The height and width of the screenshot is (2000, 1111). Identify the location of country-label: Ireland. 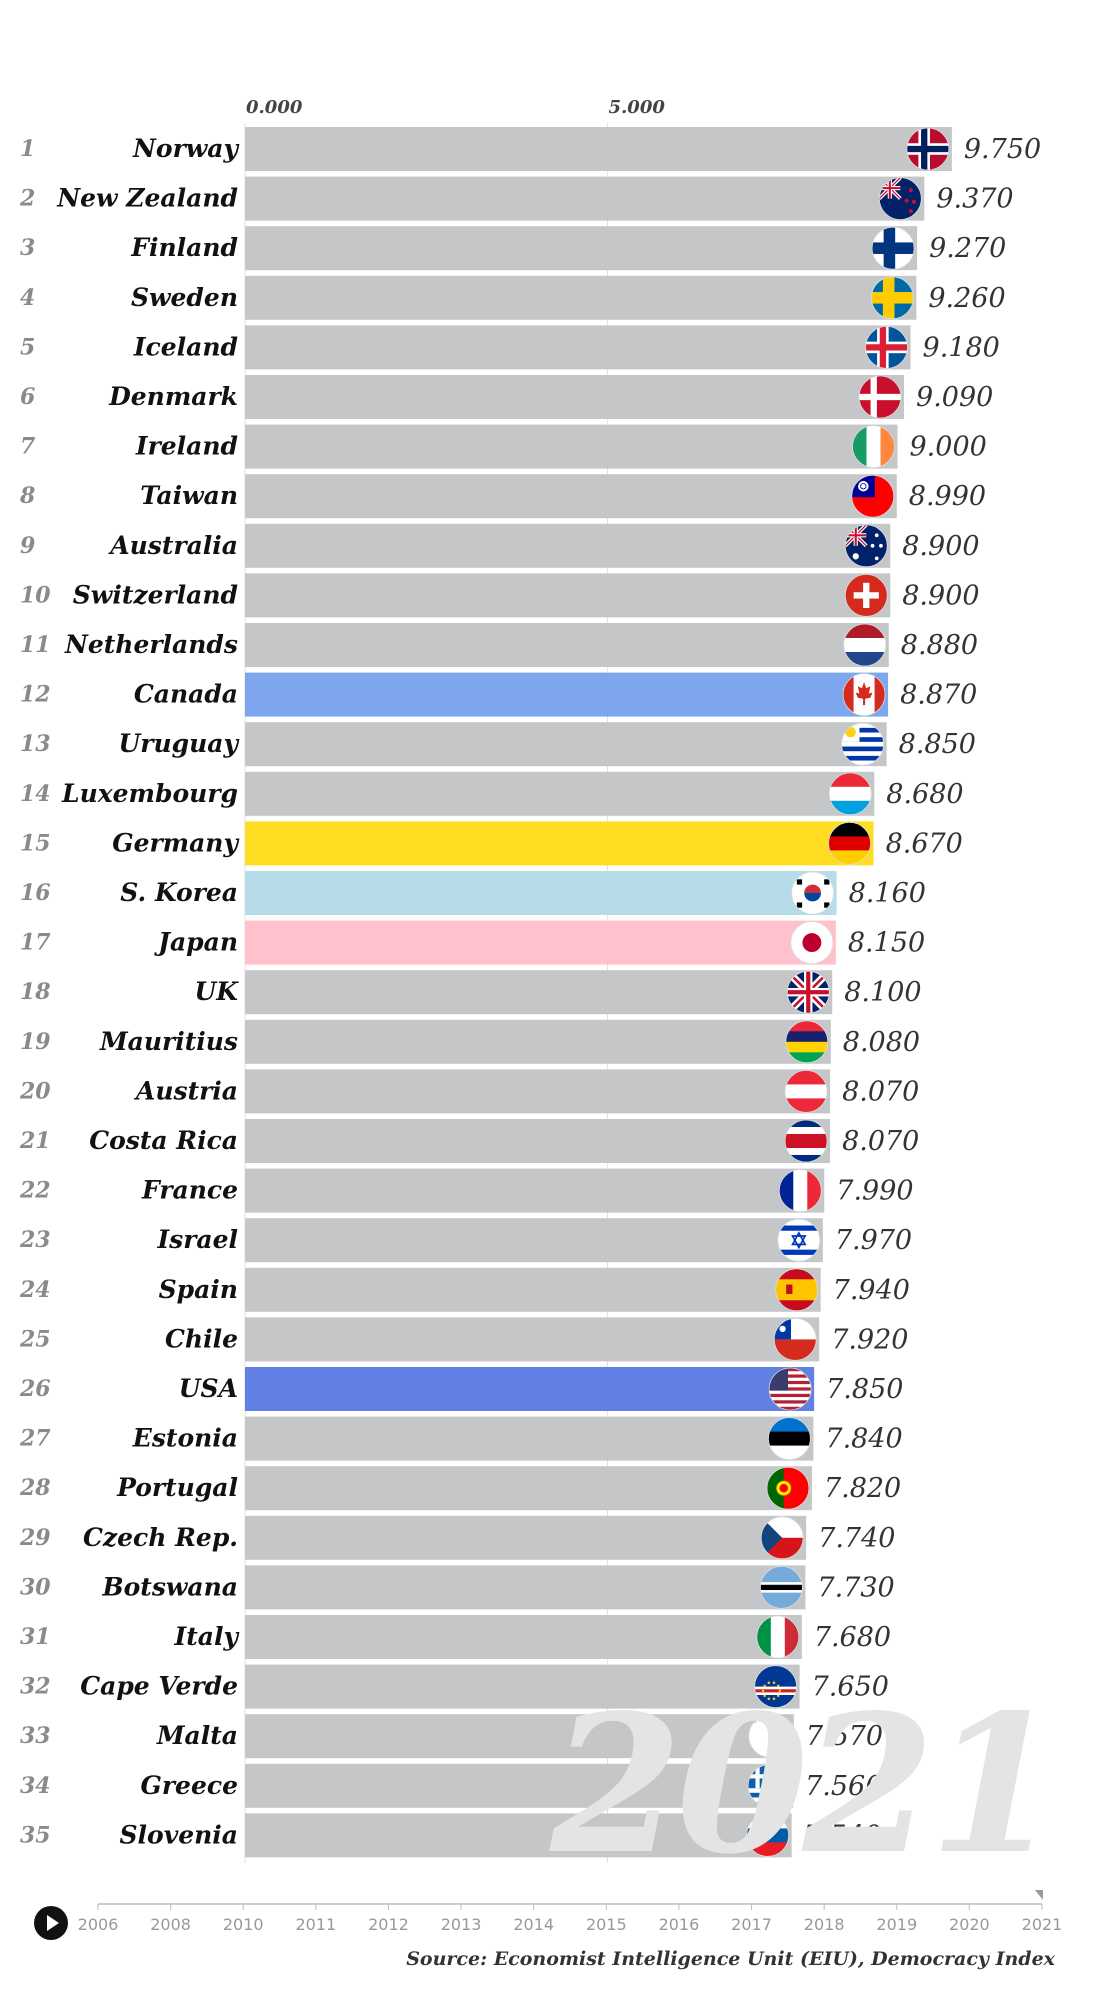
(186, 446).